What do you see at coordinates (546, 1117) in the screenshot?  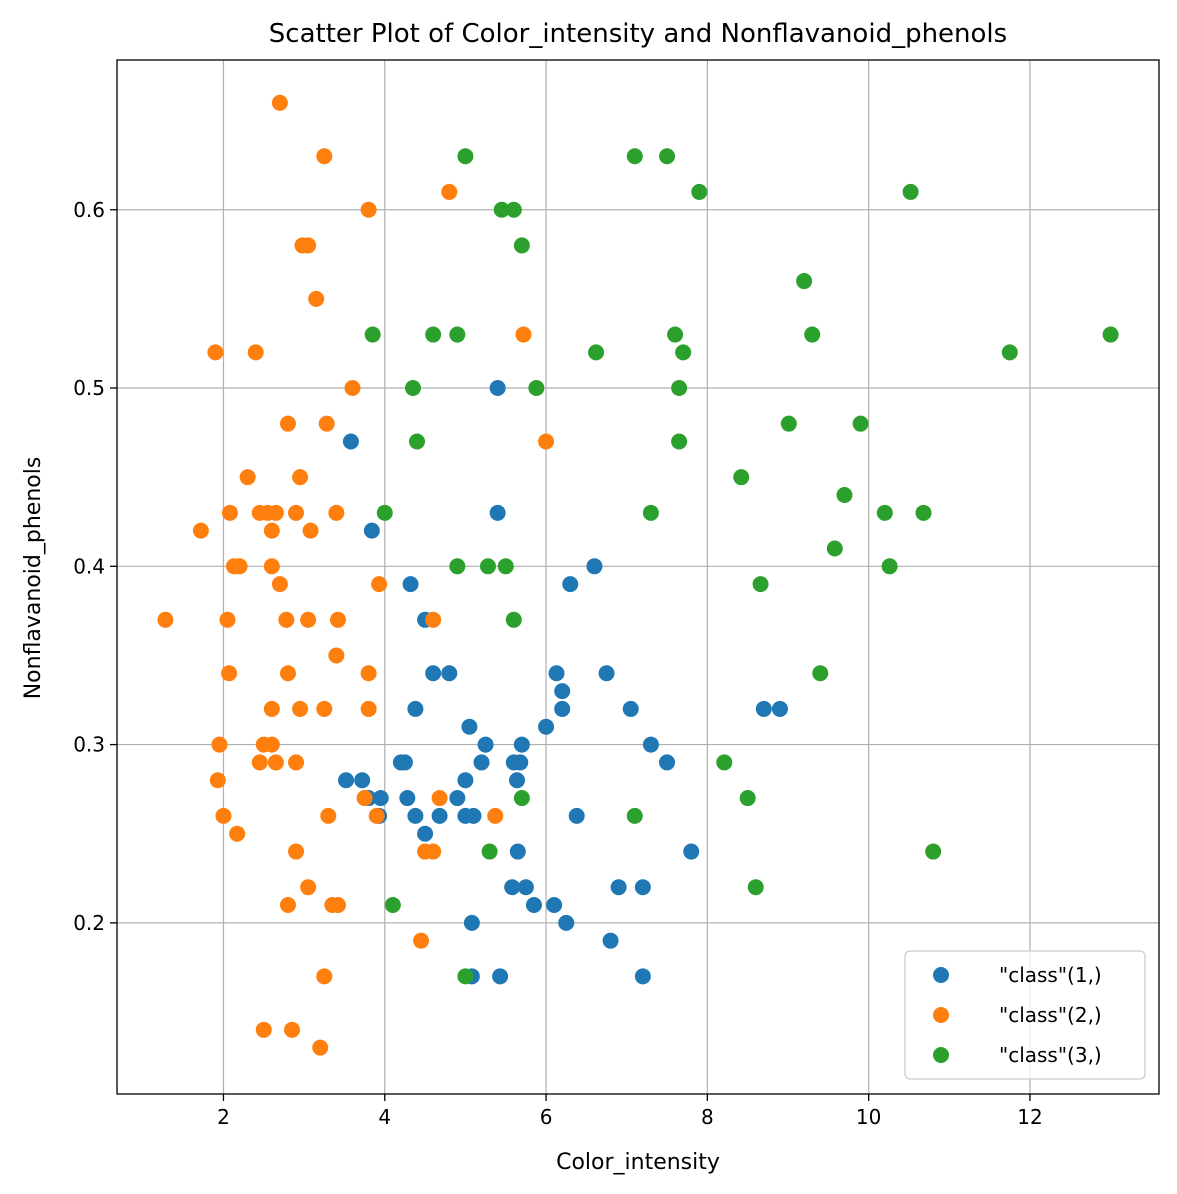 I see `x-tick-label: 6` at bounding box center [546, 1117].